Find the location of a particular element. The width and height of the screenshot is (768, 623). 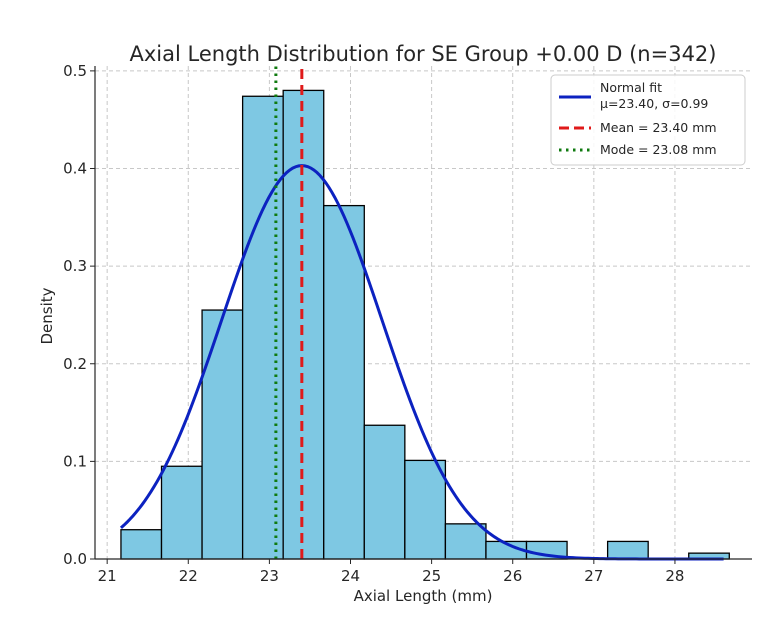

legend-fit-label: Normal fit is located at coordinates (631, 87).